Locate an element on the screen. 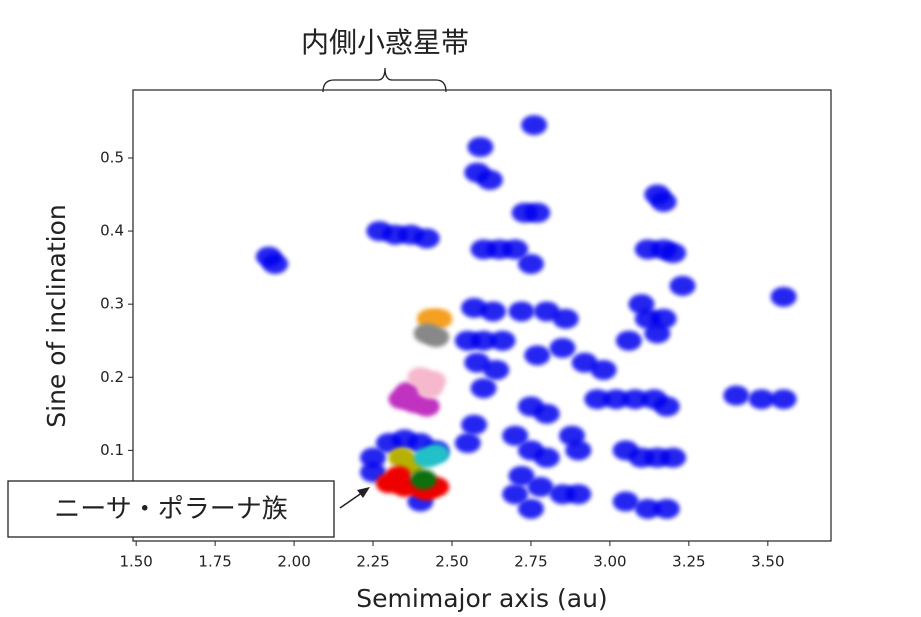 Image resolution: width=921 pixels, height=617 pixels. x-tick-label: 3.00 is located at coordinates (609, 562).